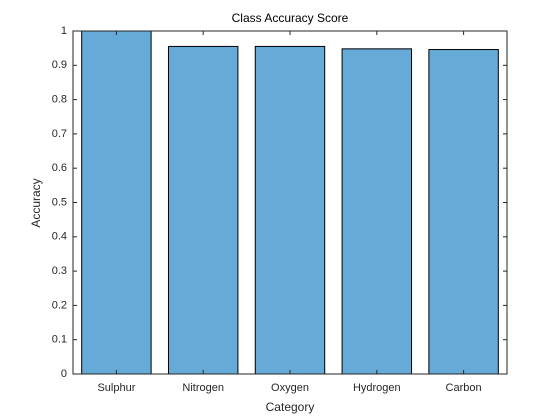 The image size is (560, 420). What do you see at coordinates (290, 407) in the screenshot?
I see `x-axis-label: Category` at bounding box center [290, 407].